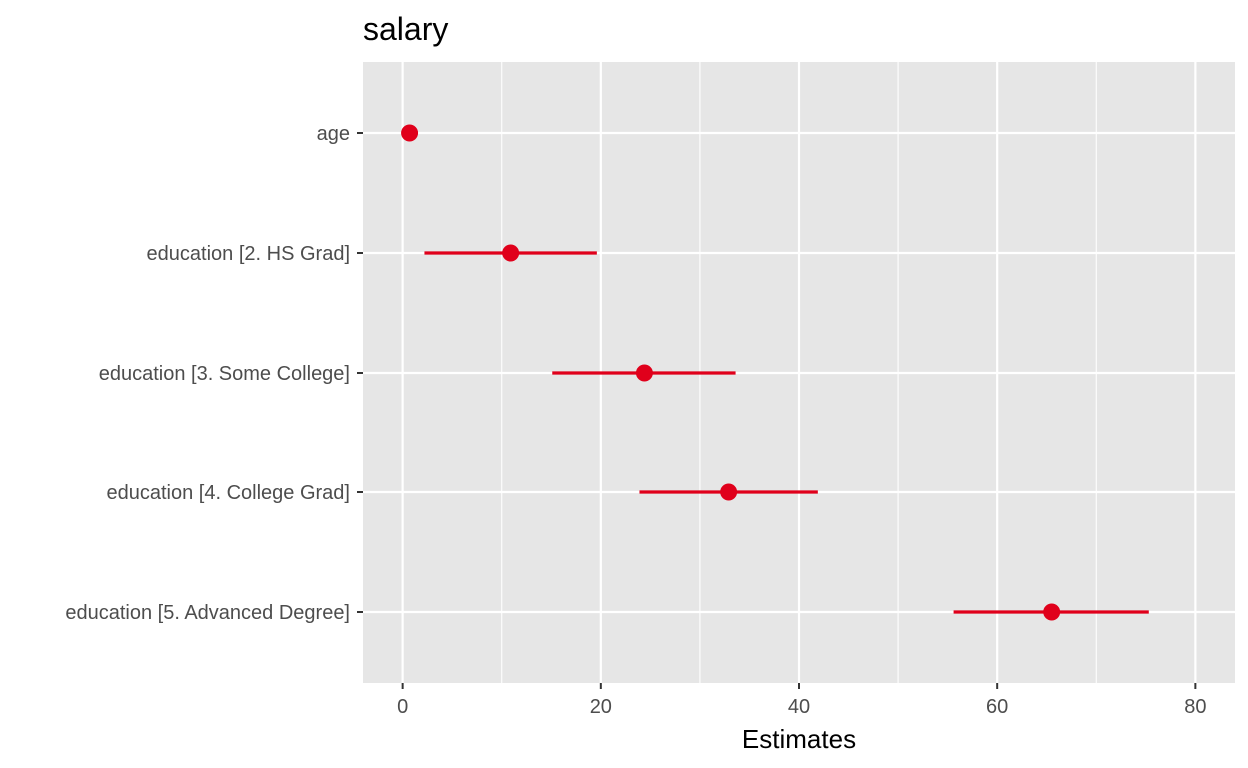 The height and width of the screenshot is (768, 1248). What do you see at coordinates (997, 707) in the screenshot?
I see `x-tick-label: 60` at bounding box center [997, 707].